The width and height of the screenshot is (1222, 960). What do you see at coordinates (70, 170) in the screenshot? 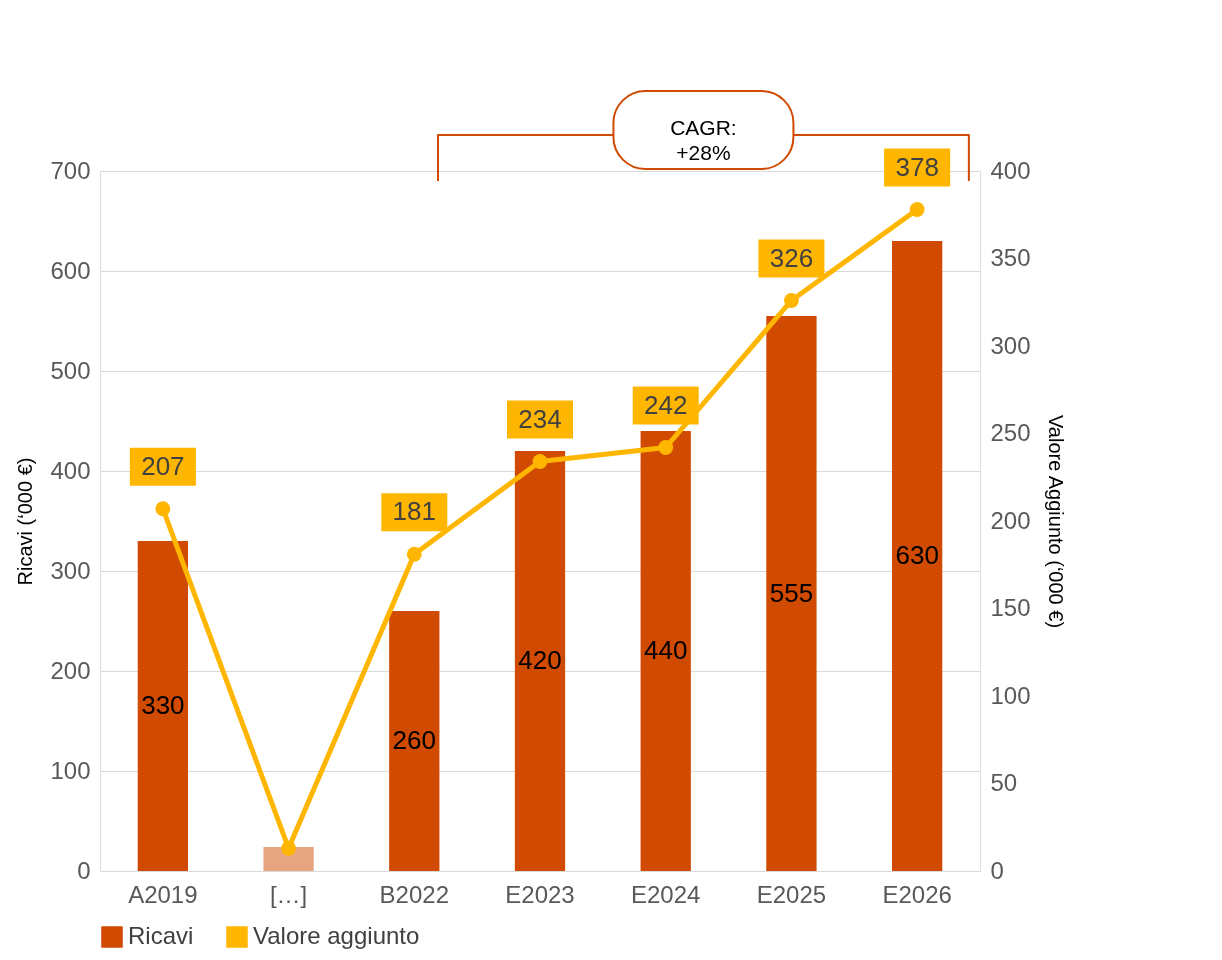
I see `y-tick-label: 700` at bounding box center [70, 170].